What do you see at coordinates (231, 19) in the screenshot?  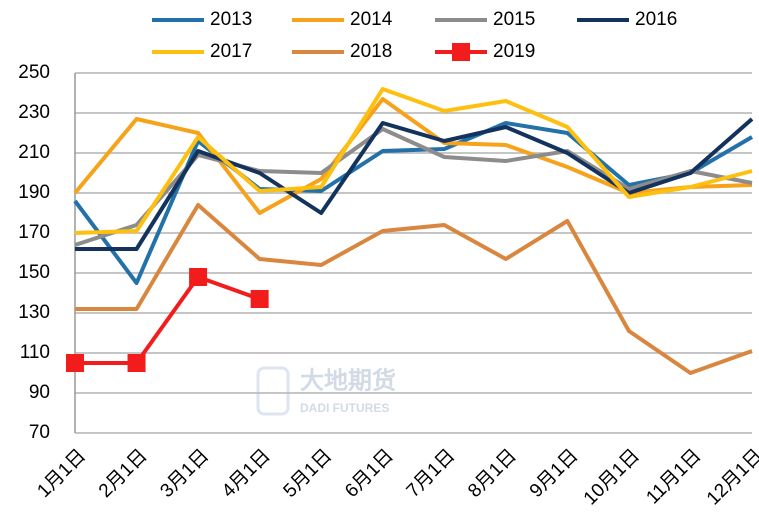 I see `legend-label: 2013` at bounding box center [231, 19].